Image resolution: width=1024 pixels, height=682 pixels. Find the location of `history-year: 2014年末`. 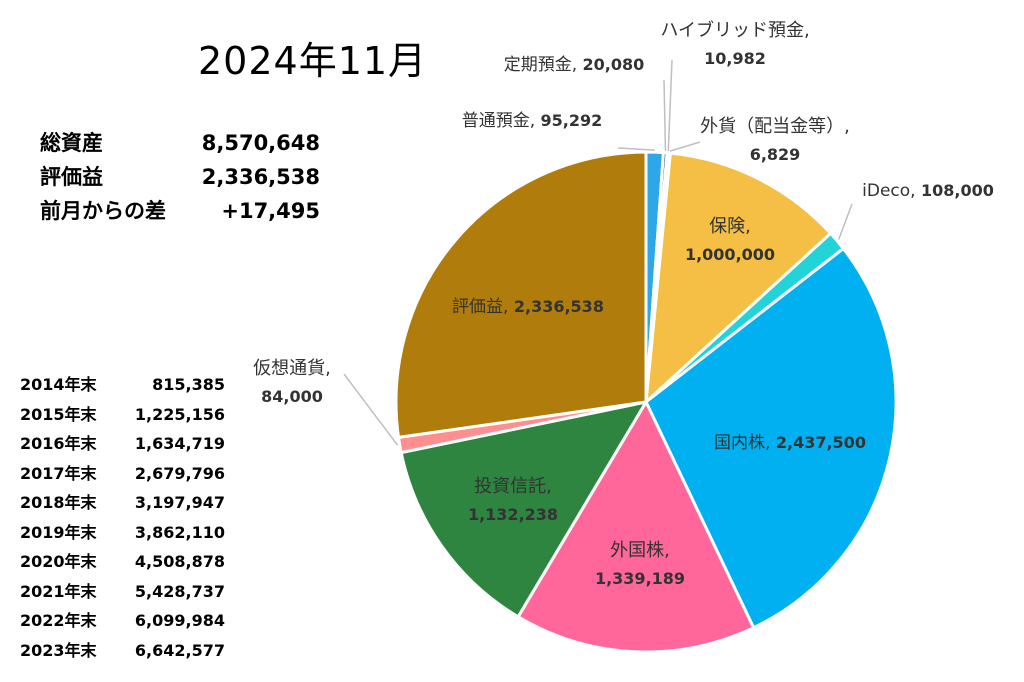

history-year: 2014年末 is located at coordinates (58, 384).